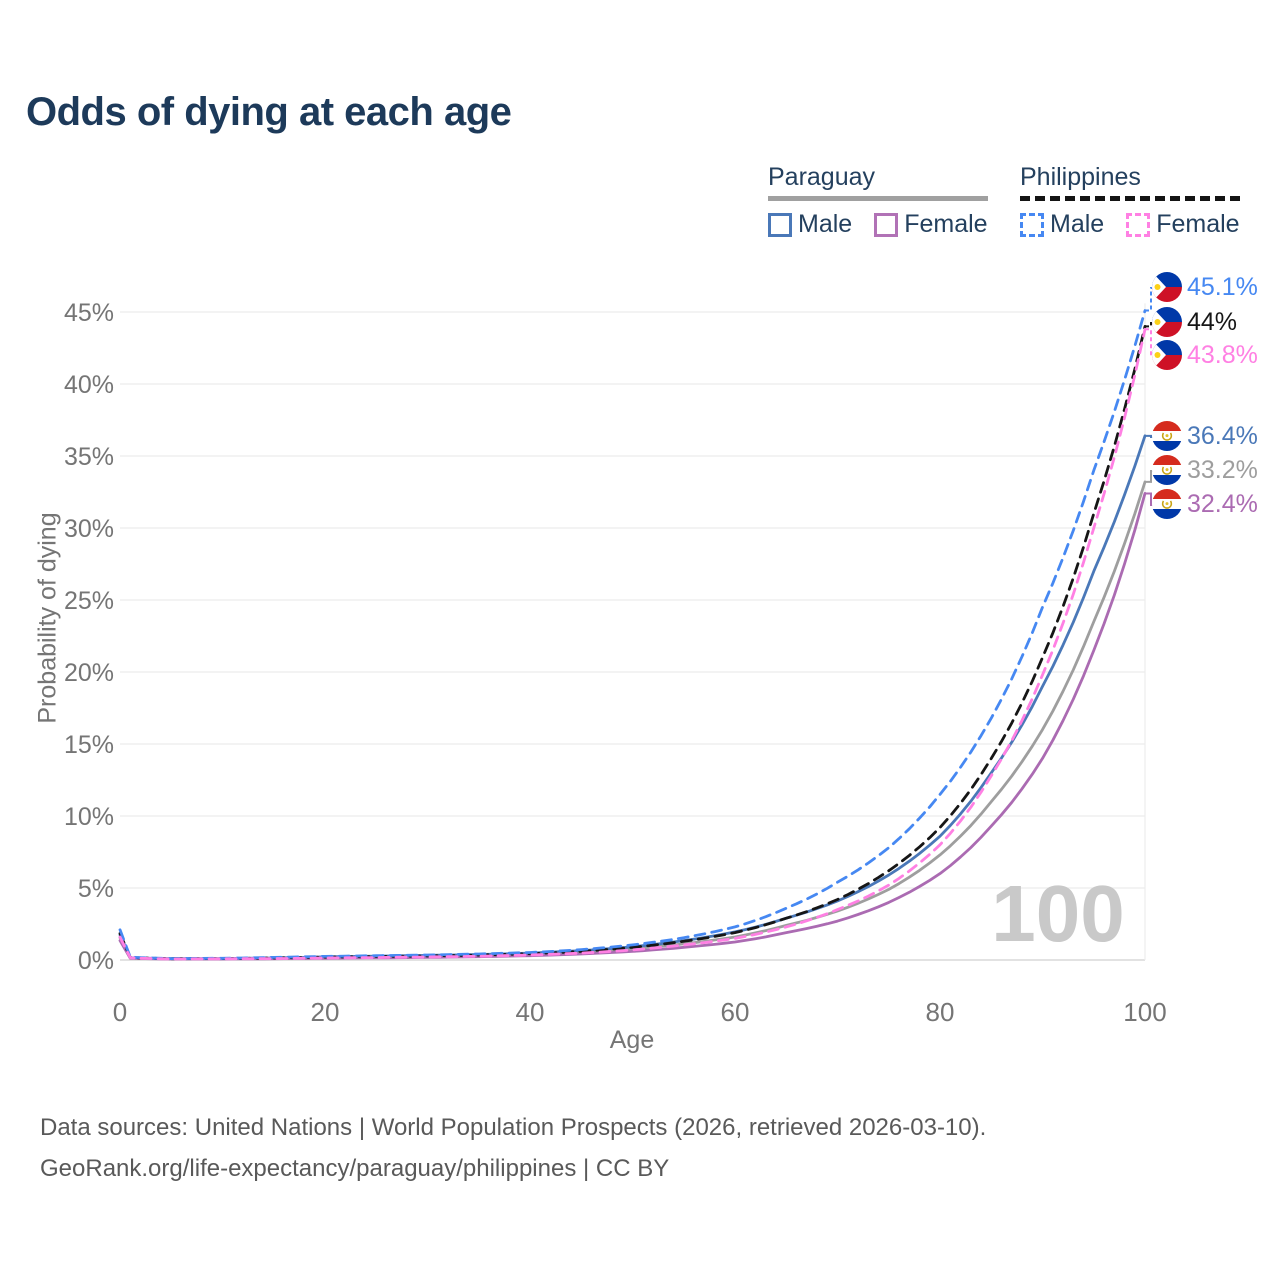 This screenshot has height=1280, width=1280. What do you see at coordinates (886, 224) in the screenshot?
I see `paraguay-female-swatch` at bounding box center [886, 224].